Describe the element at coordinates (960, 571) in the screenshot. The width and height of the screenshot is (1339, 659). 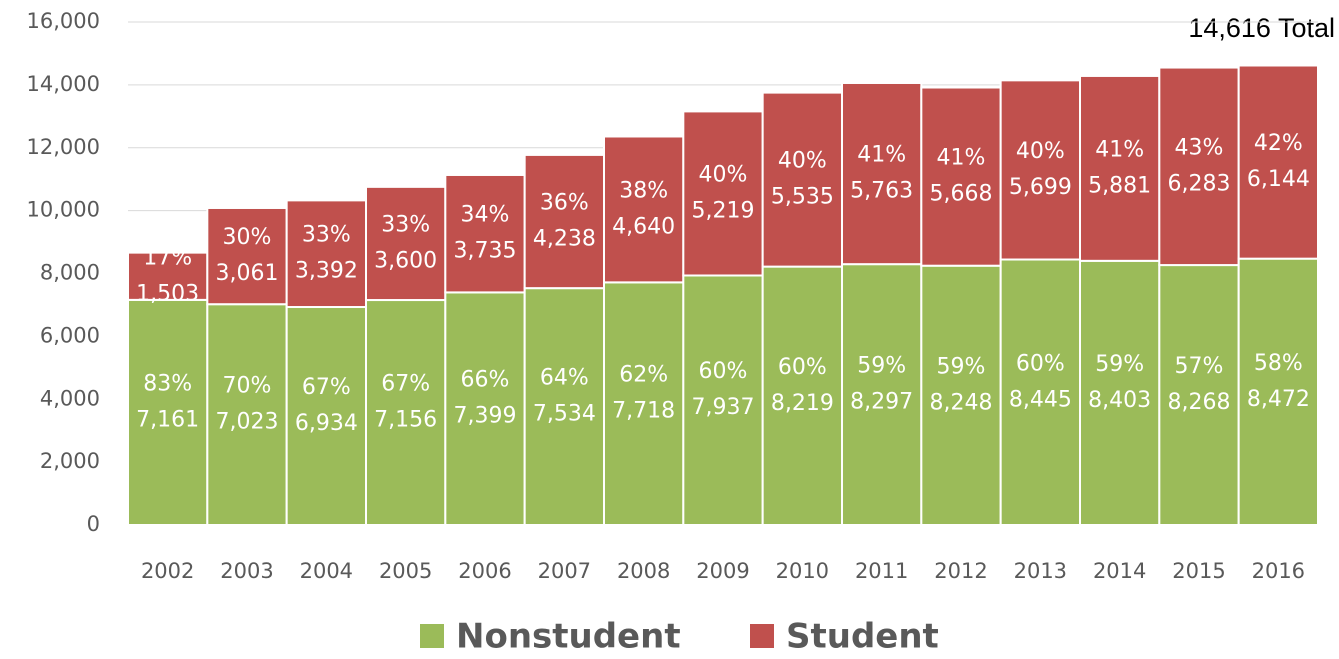
I see `x-tick-label: 2012` at that location.